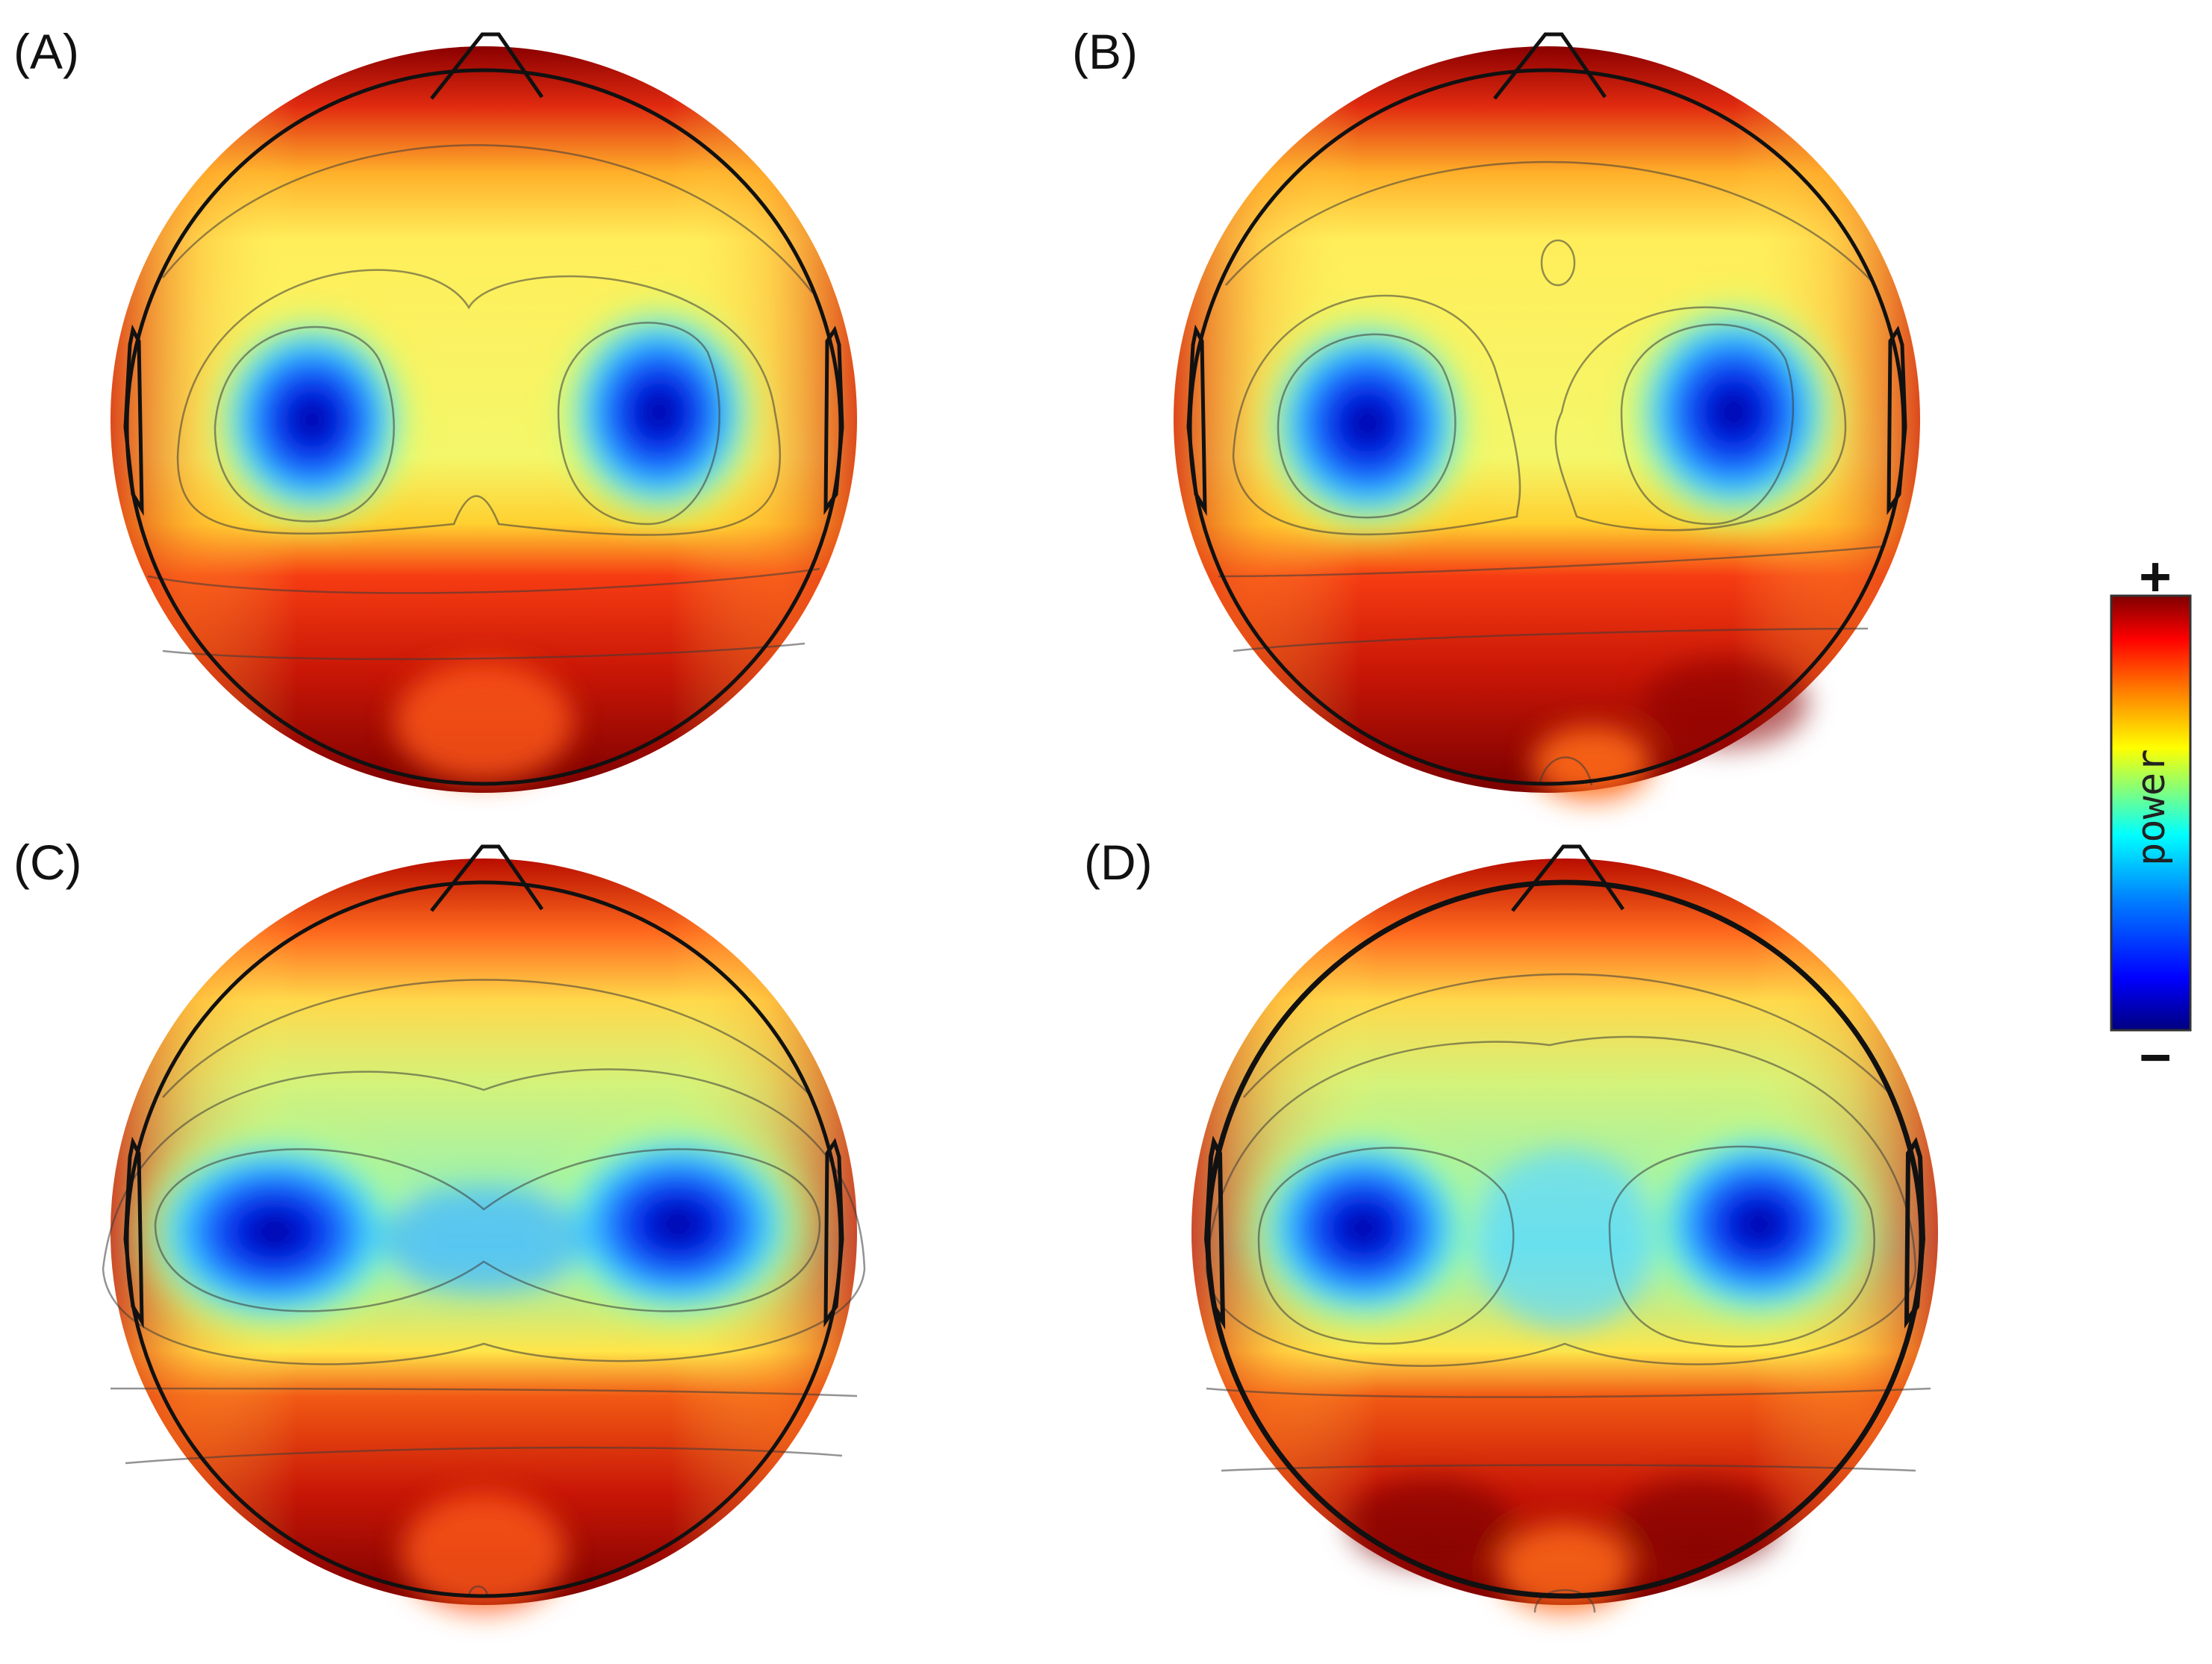 Image resolution: width=2212 pixels, height=1664 pixels. What do you see at coordinates (2151, 807) in the screenshot?
I see `colorbar-title: power` at bounding box center [2151, 807].